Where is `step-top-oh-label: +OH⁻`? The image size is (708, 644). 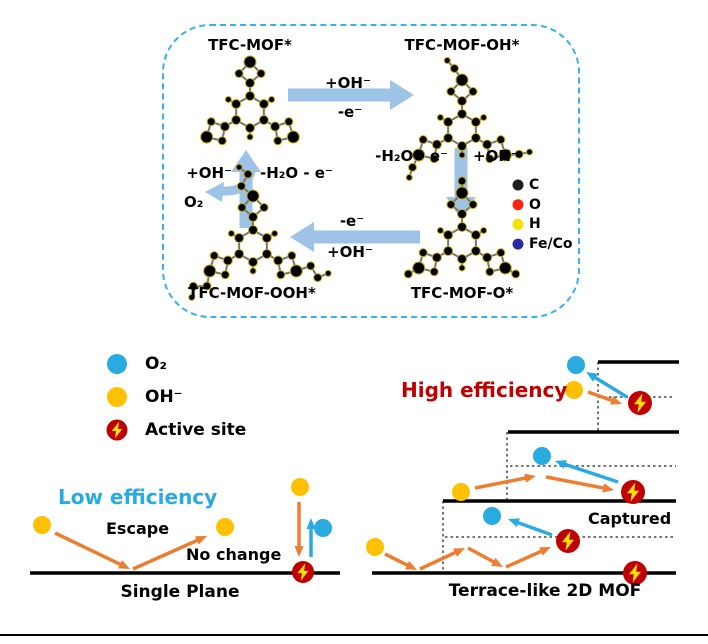
step-top-oh-label: +OH⁻ is located at coordinates (348, 83).